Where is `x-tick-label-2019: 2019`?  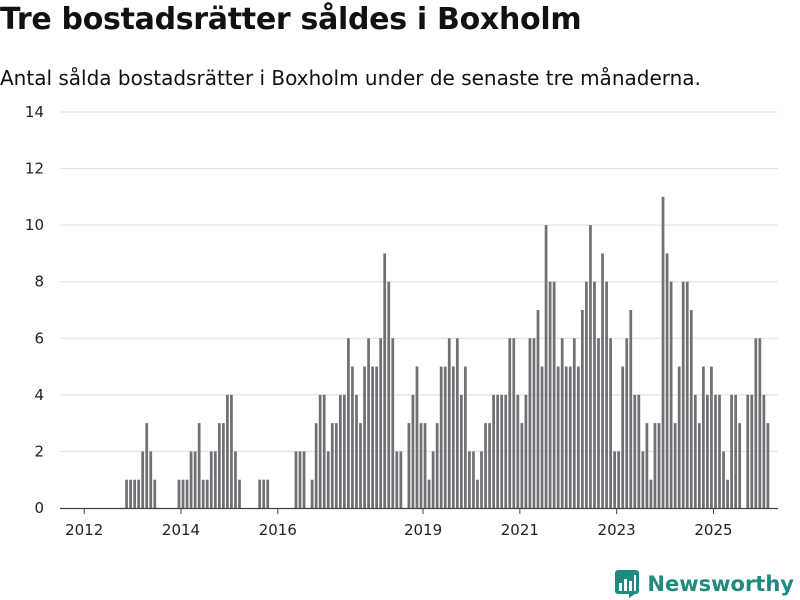
x-tick-label-2019: 2019 is located at coordinates (423, 530).